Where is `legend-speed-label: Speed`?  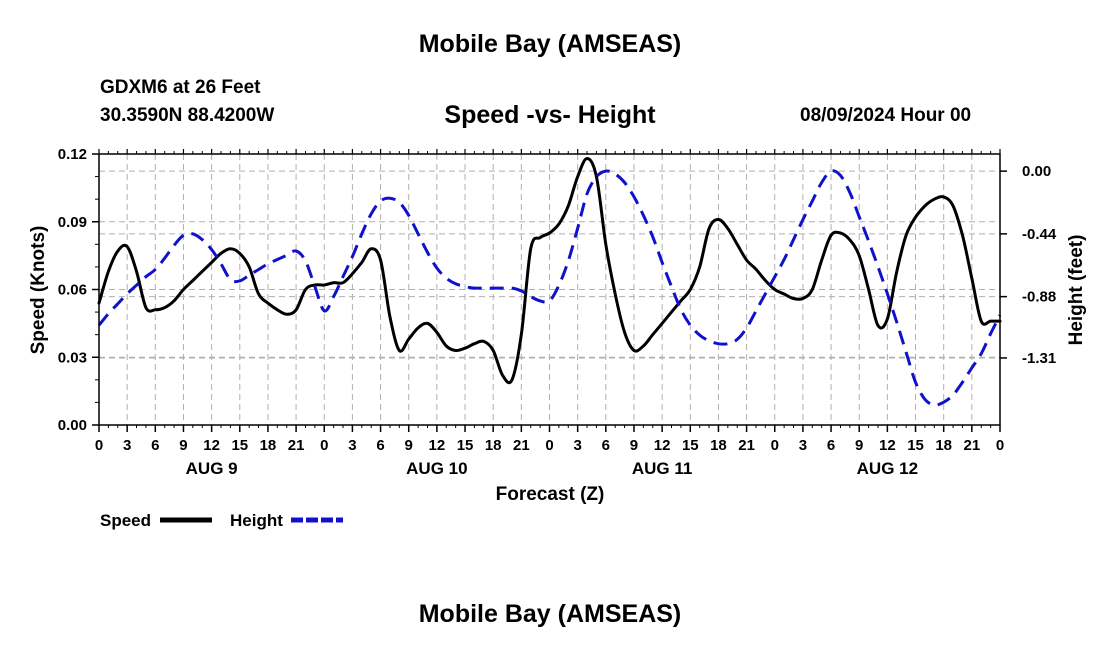
legend-speed-label: Speed is located at coordinates (125, 520).